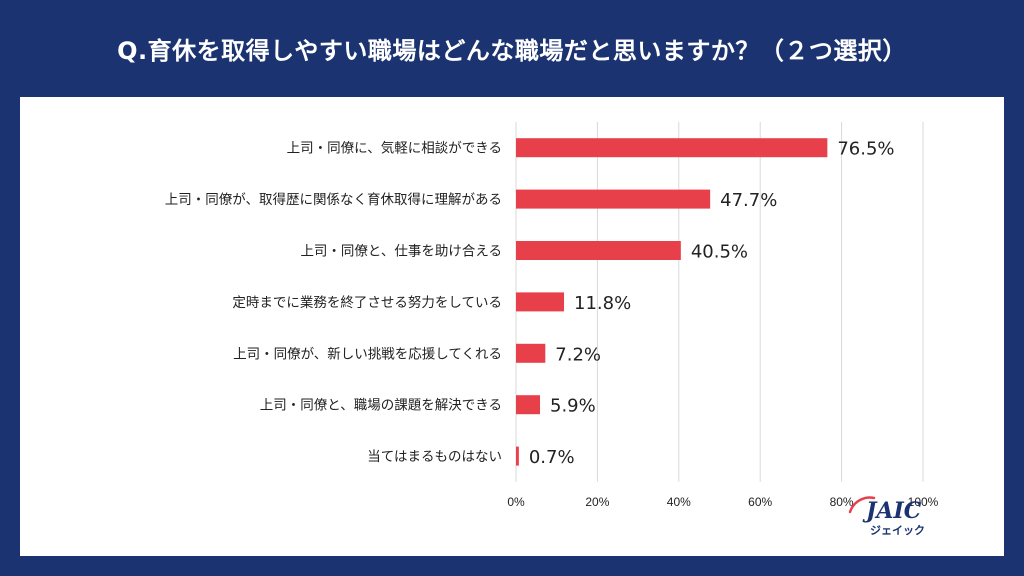  Describe the element at coordinates (381, 406) in the screenshot. I see `category-label: 上司・同僚と、職場の課題を解決できる` at that location.